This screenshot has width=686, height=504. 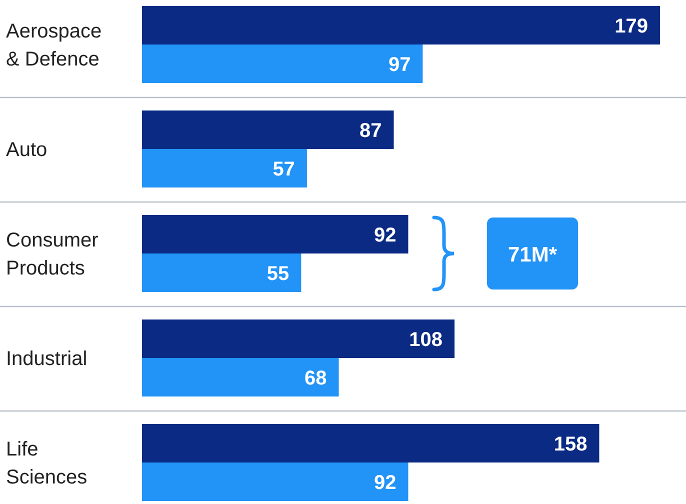 I want to click on data-label: 57, so click(x=283, y=169).